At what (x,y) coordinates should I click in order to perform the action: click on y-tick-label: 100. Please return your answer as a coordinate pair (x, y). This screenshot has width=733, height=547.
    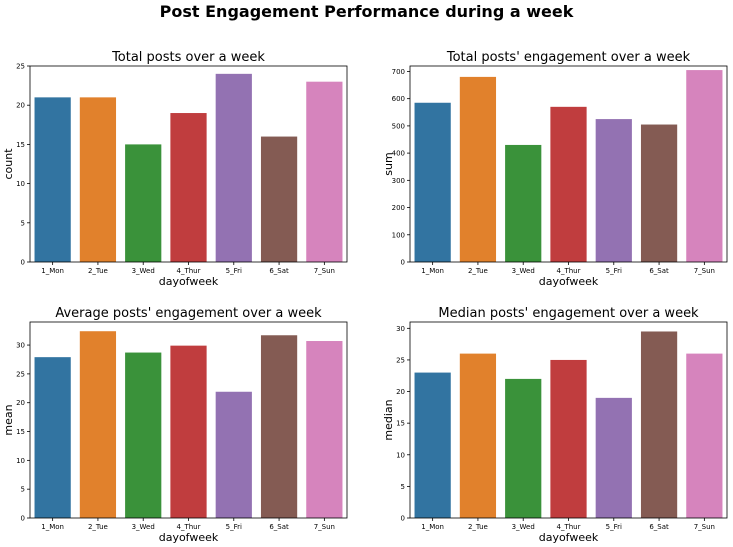
    Looking at the image, I should click on (398, 235).